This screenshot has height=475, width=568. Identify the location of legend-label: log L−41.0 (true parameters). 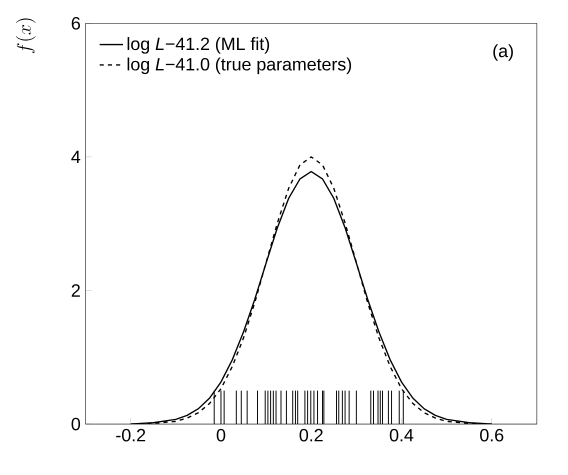
(240, 66).